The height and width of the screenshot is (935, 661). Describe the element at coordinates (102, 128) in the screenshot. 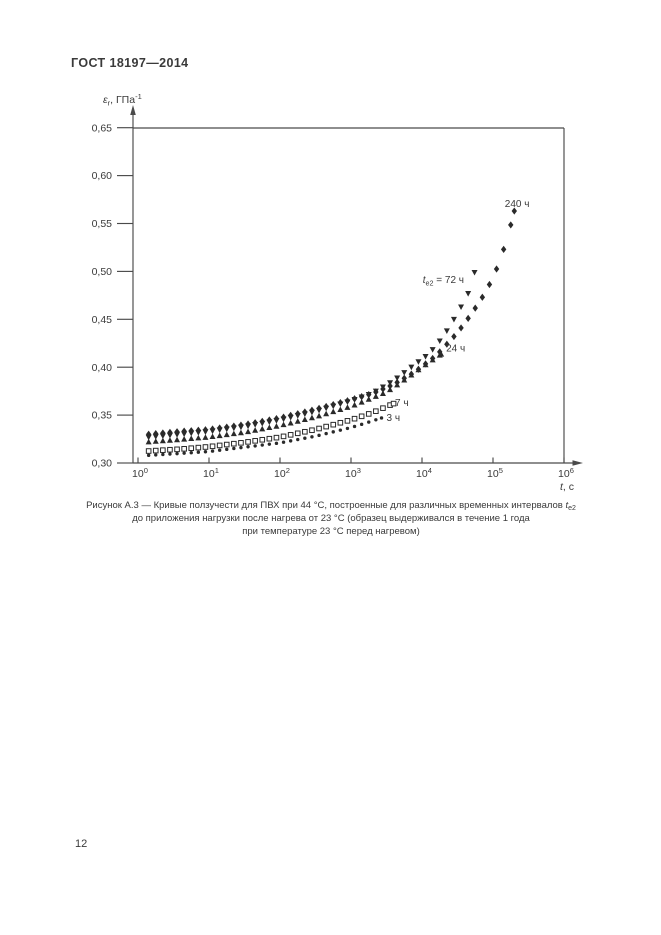

I see `y-tick-label: 0,65` at that location.